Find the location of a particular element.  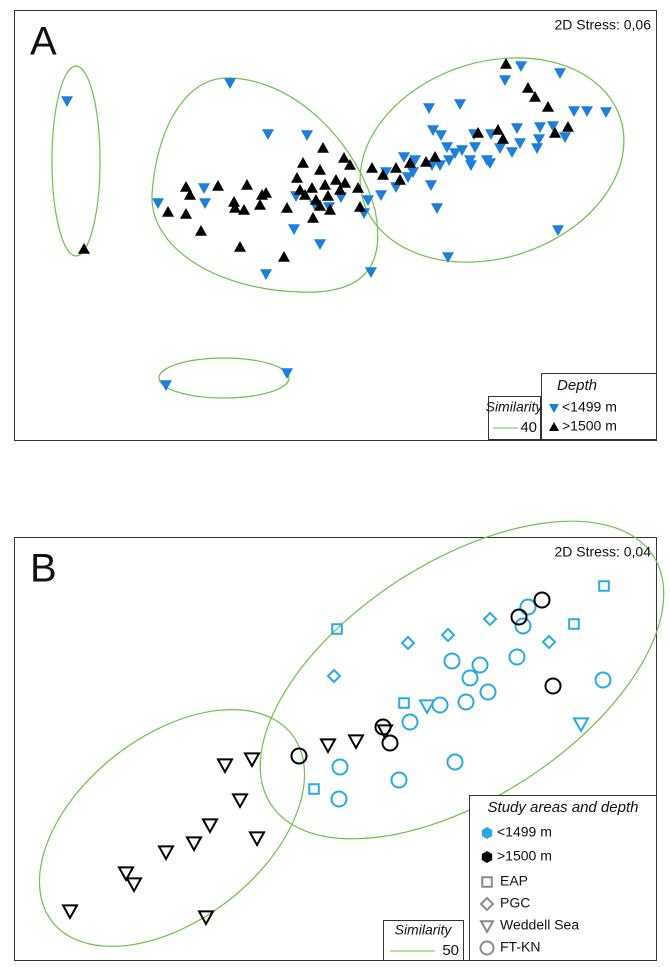

stress-label: 2D Stress: 0,04 is located at coordinates (603, 552).